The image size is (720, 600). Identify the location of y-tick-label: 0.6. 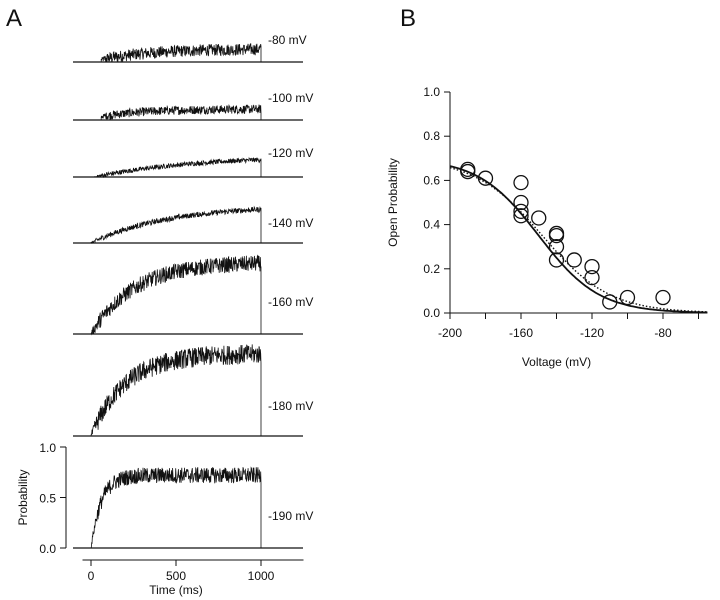
(431, 180).